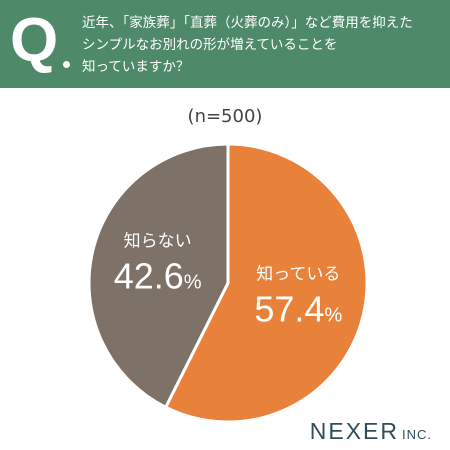 The height and width of the screenshot is (450, 450). Describe the element at coordinates (417, 434) in the screenshot. I see `brand-suffix: INC.` at that location.